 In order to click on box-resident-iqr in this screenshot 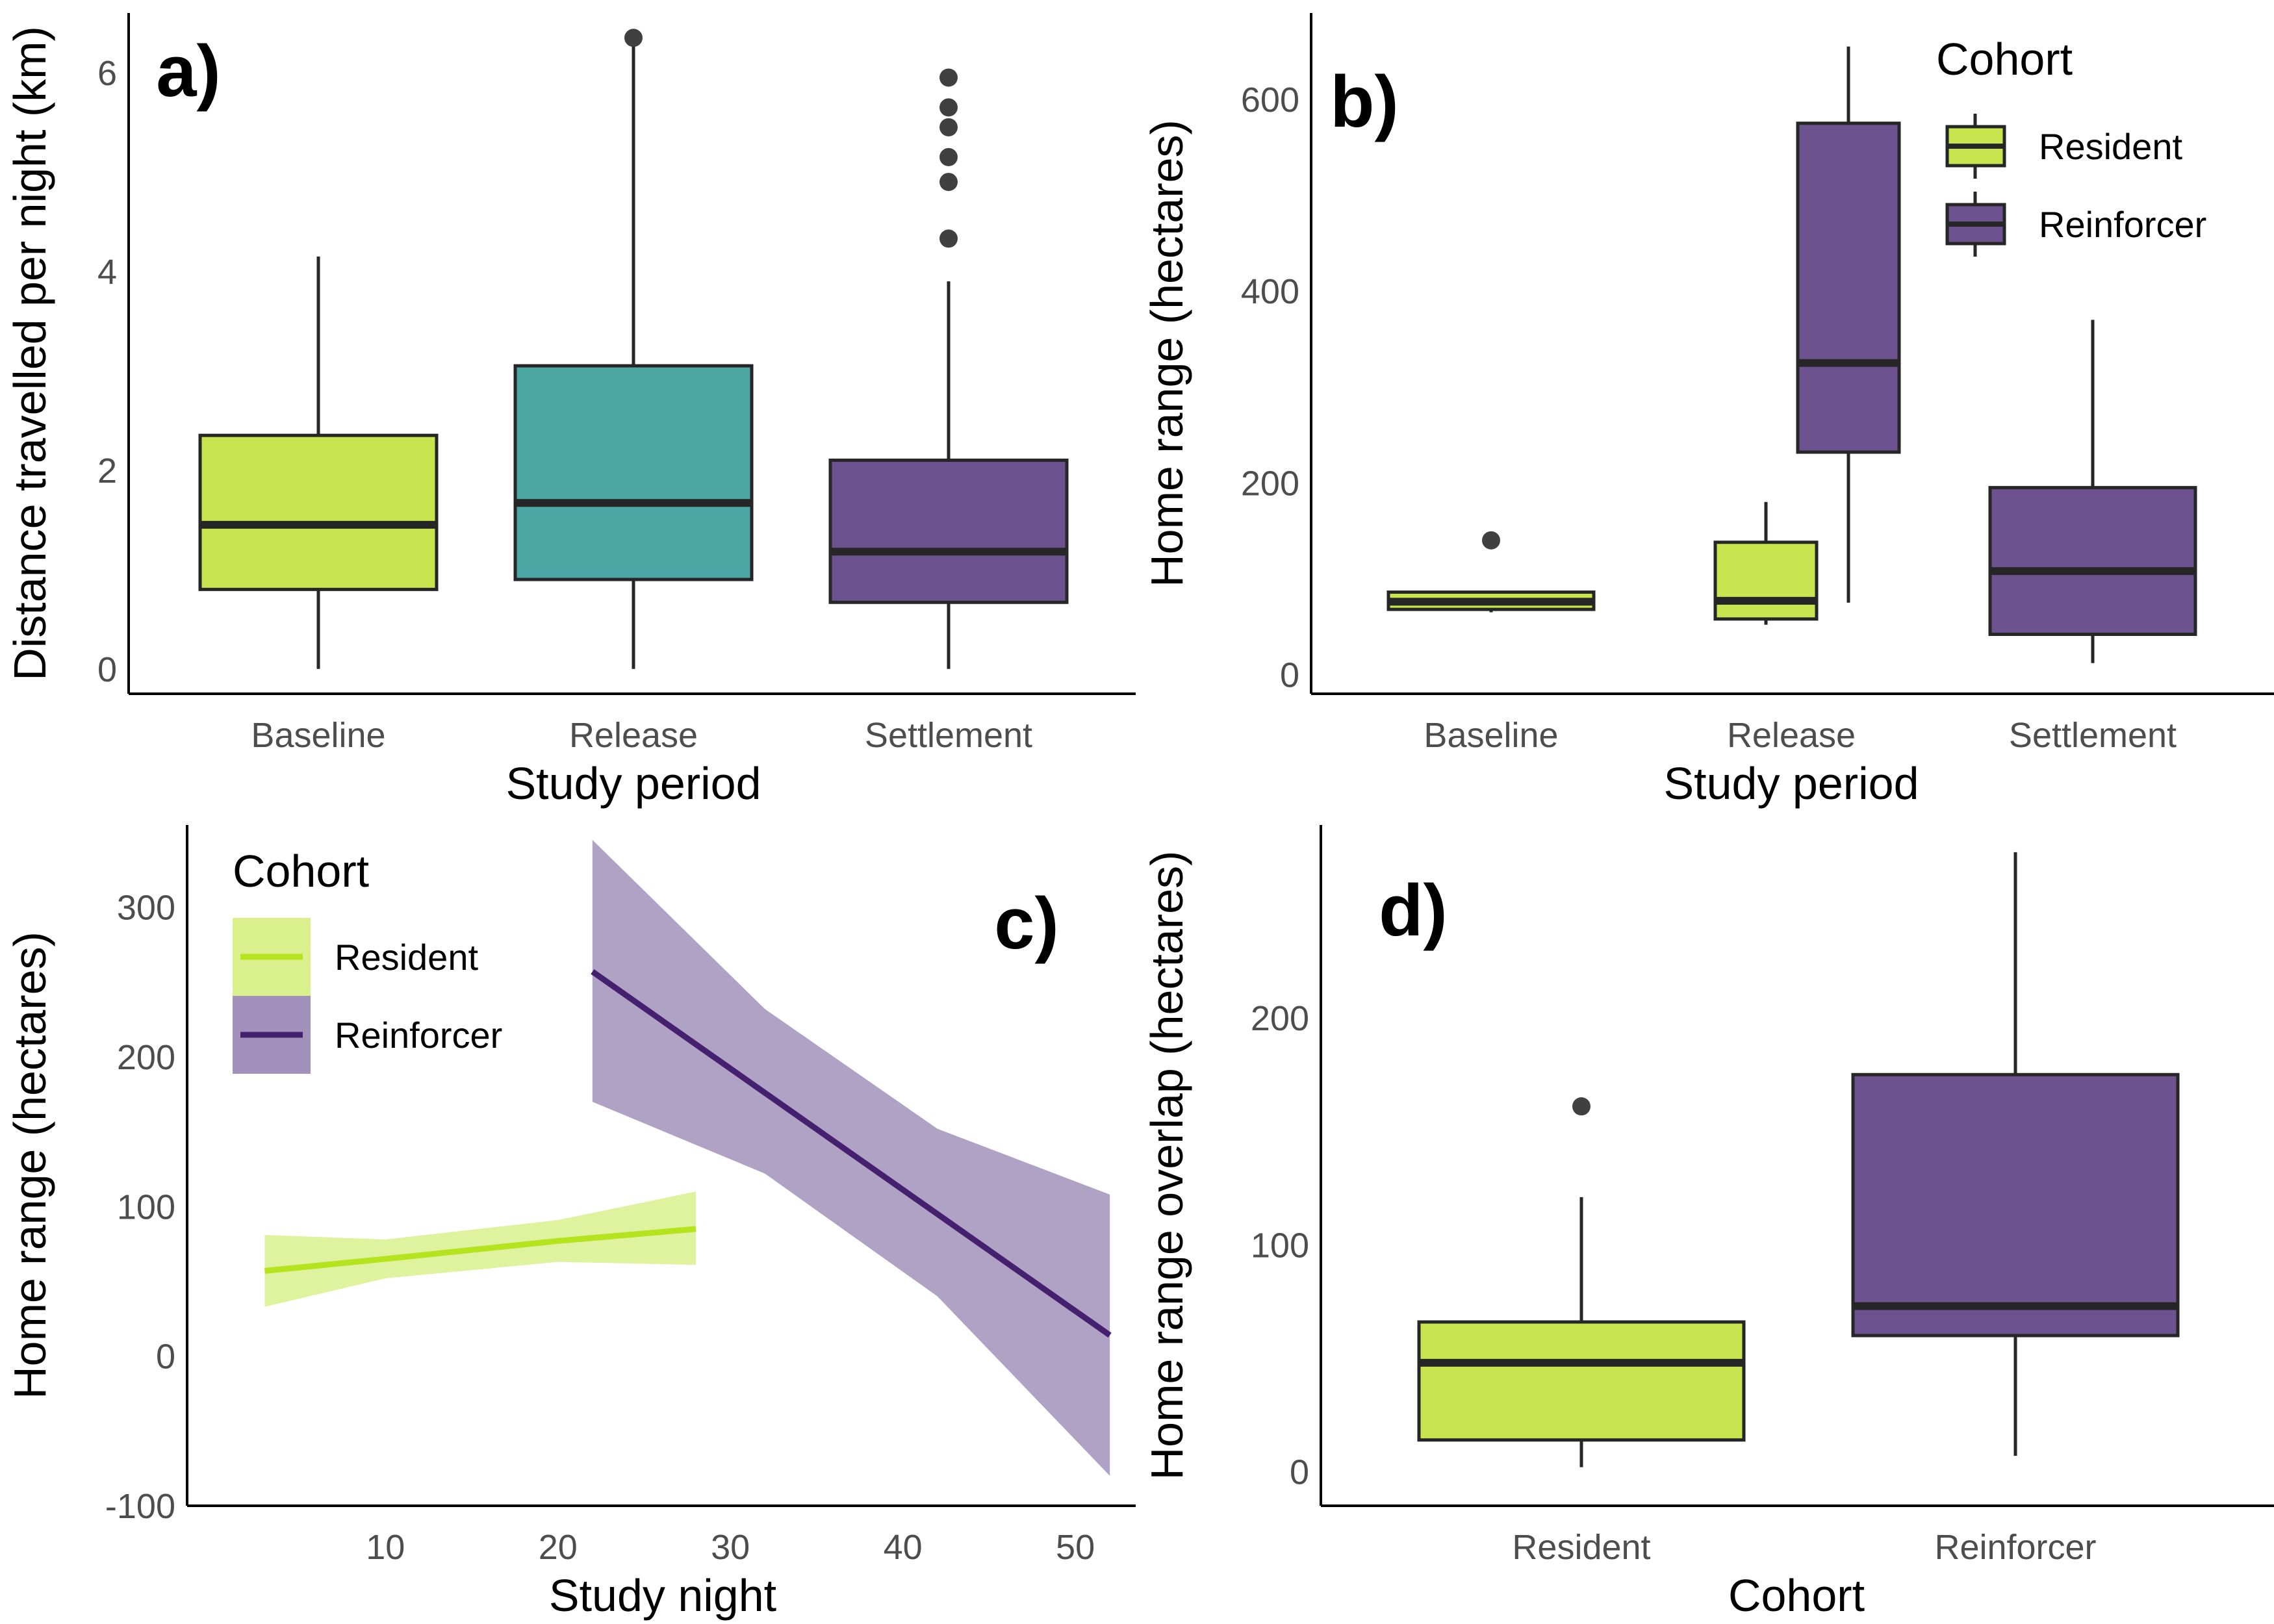, I will do `click(1581, 1381)`.